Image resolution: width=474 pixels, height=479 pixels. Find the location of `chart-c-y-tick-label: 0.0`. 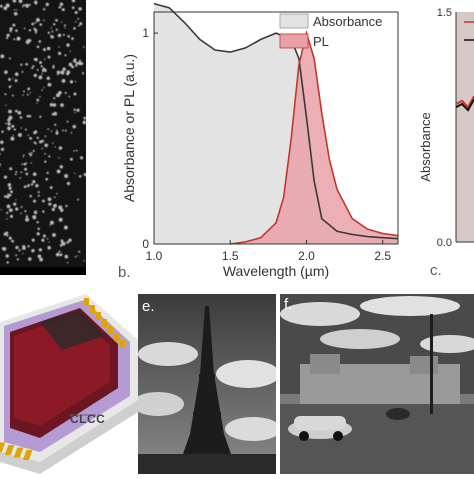

chart-c-y-tick-label: 0.0 is located at coordinates (444, 243).